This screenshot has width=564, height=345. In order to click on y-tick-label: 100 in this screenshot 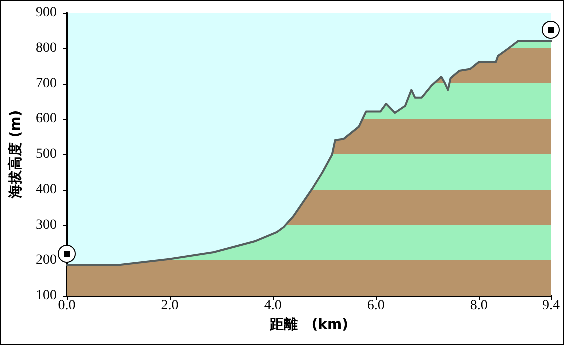, I will do `click(46, 296)`.